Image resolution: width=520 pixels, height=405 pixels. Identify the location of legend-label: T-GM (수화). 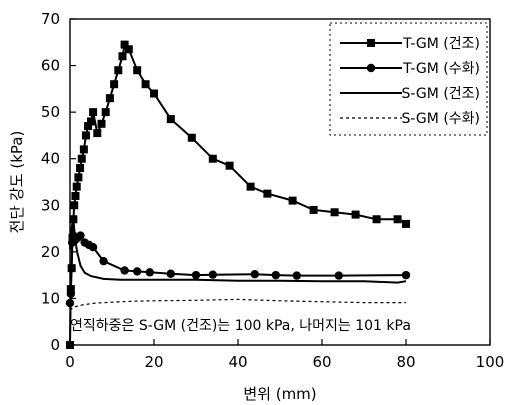
(441, 69).